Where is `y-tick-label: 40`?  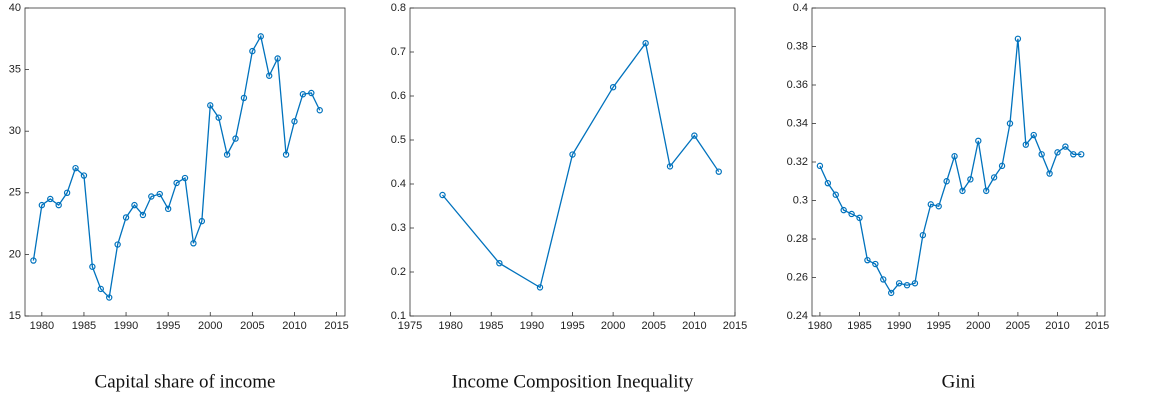
y-tick-label: 40 is located at coordinates (15, 8).